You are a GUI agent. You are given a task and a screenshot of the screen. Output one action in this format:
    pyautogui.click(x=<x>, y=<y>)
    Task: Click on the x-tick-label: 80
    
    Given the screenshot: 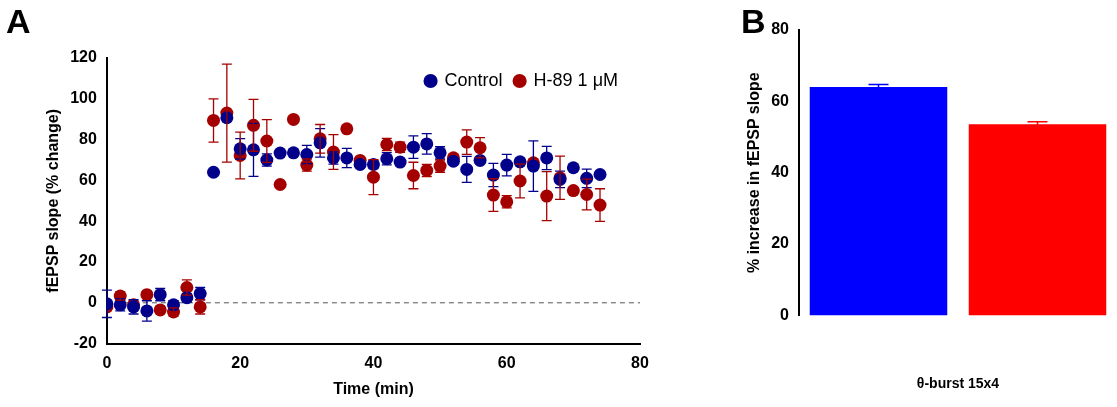 What is the action you would take?
    pyautogui.click(x=640, y=362)
    